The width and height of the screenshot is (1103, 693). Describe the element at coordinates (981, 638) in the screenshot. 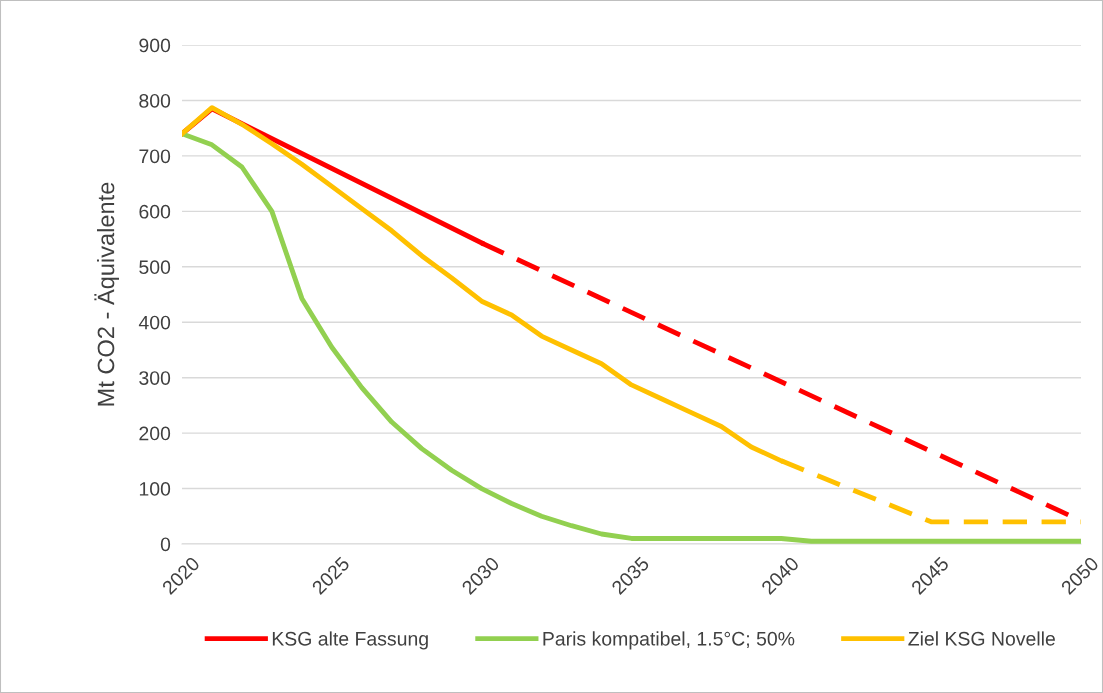

I see `legend-label: Ziel KSG Novelle` at that location.